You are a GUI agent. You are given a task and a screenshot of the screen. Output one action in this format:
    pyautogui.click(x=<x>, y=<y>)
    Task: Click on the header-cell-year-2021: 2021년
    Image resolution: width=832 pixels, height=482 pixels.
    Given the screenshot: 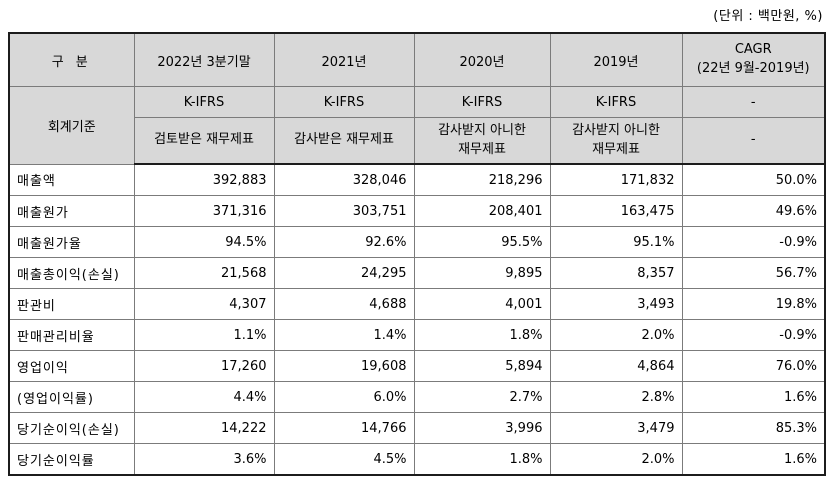 What is the action you would take?
    pyautogui.click(x=344, y=59)
    